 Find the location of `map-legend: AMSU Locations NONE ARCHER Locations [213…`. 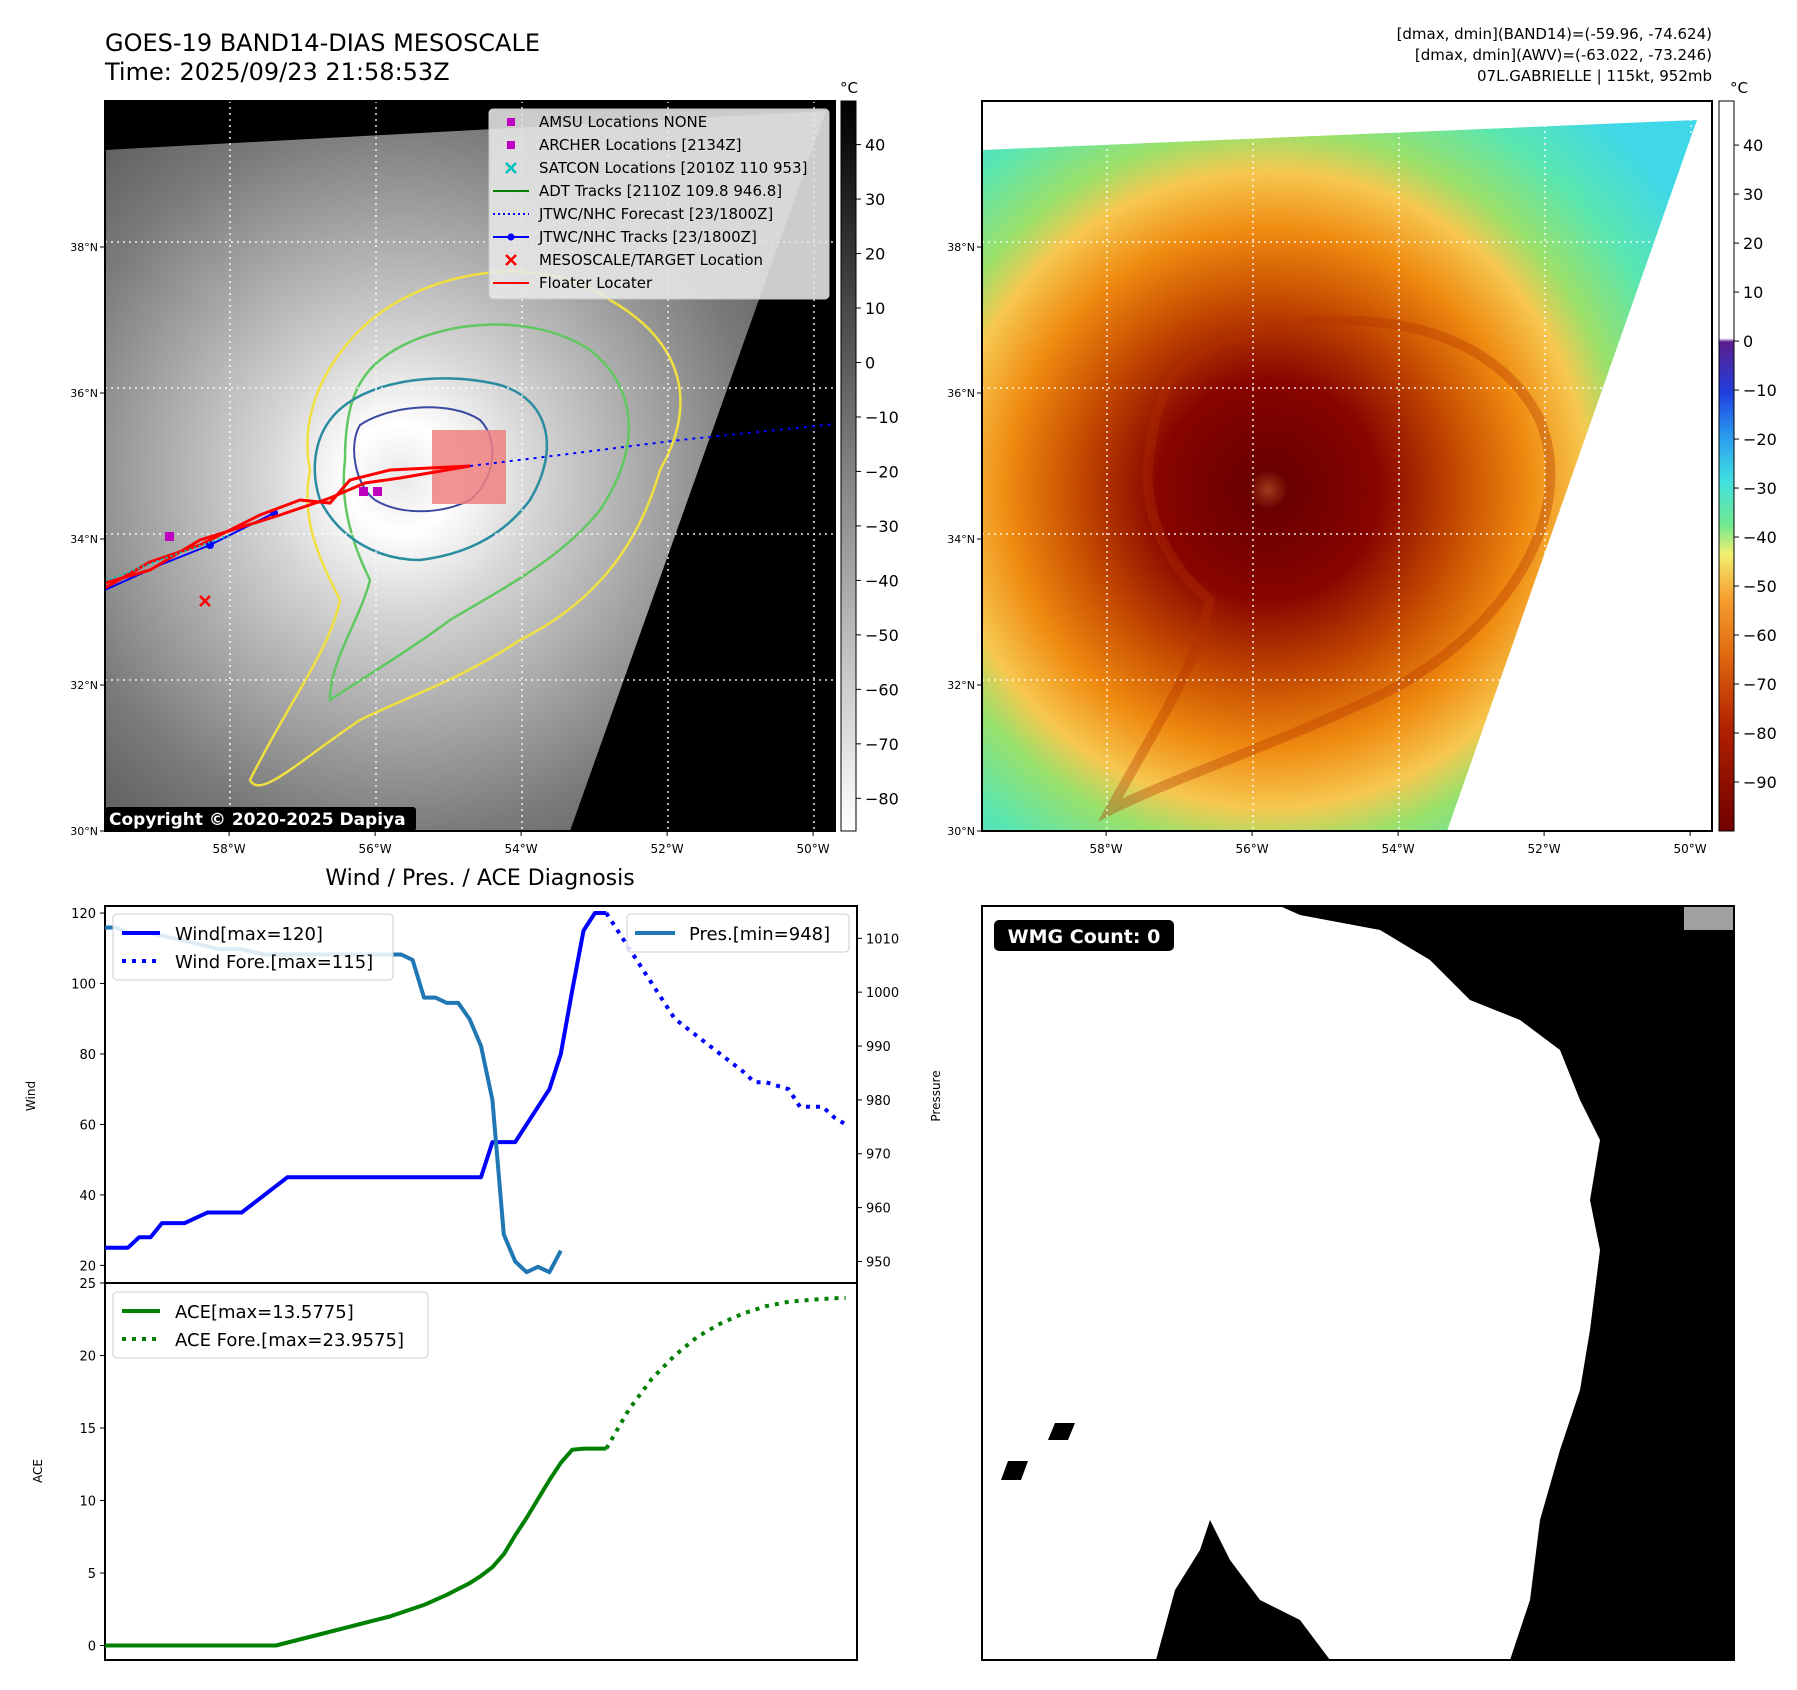

map-legend: AMSU Locations NONE ARCHER Locations [213… is located at coordinates (659, 204).